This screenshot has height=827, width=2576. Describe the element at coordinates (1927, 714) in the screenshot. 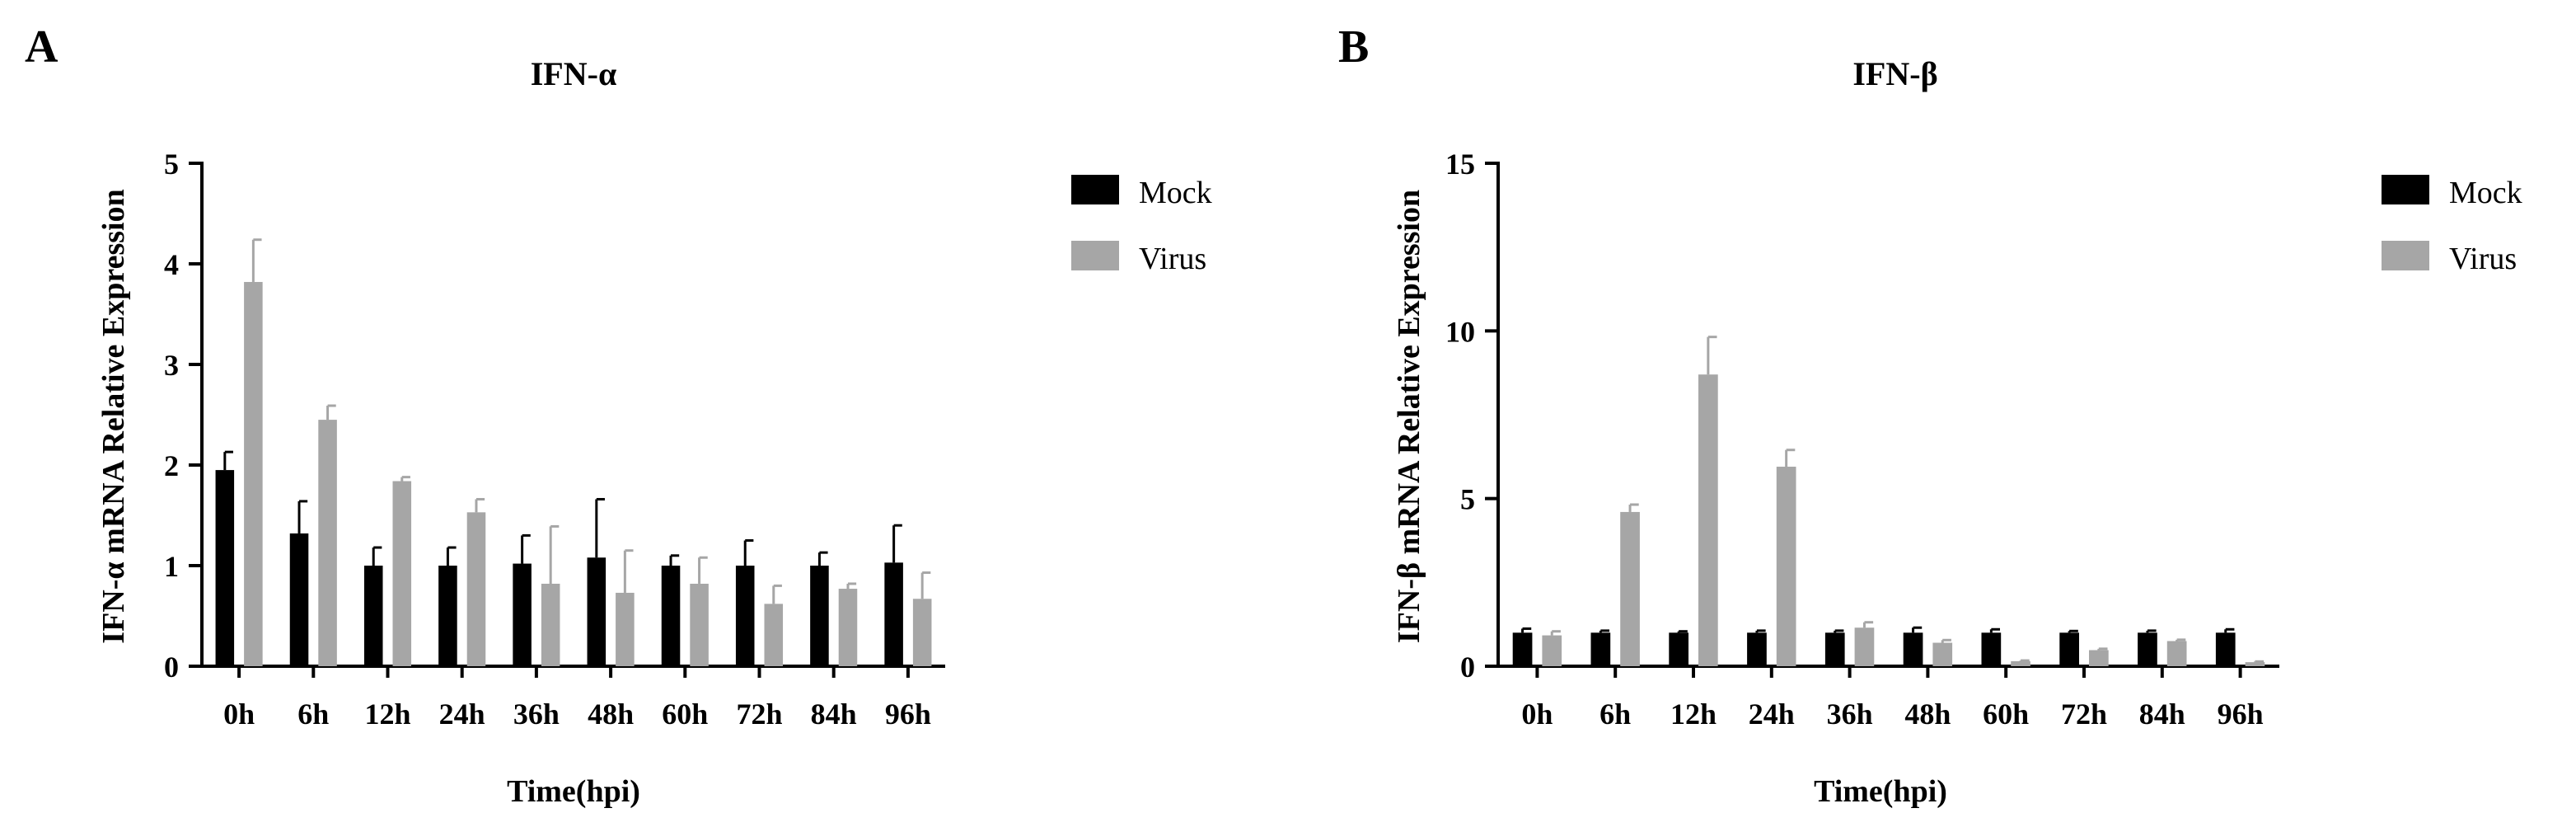

I see `x-tick-label-b: 48h` at that location.